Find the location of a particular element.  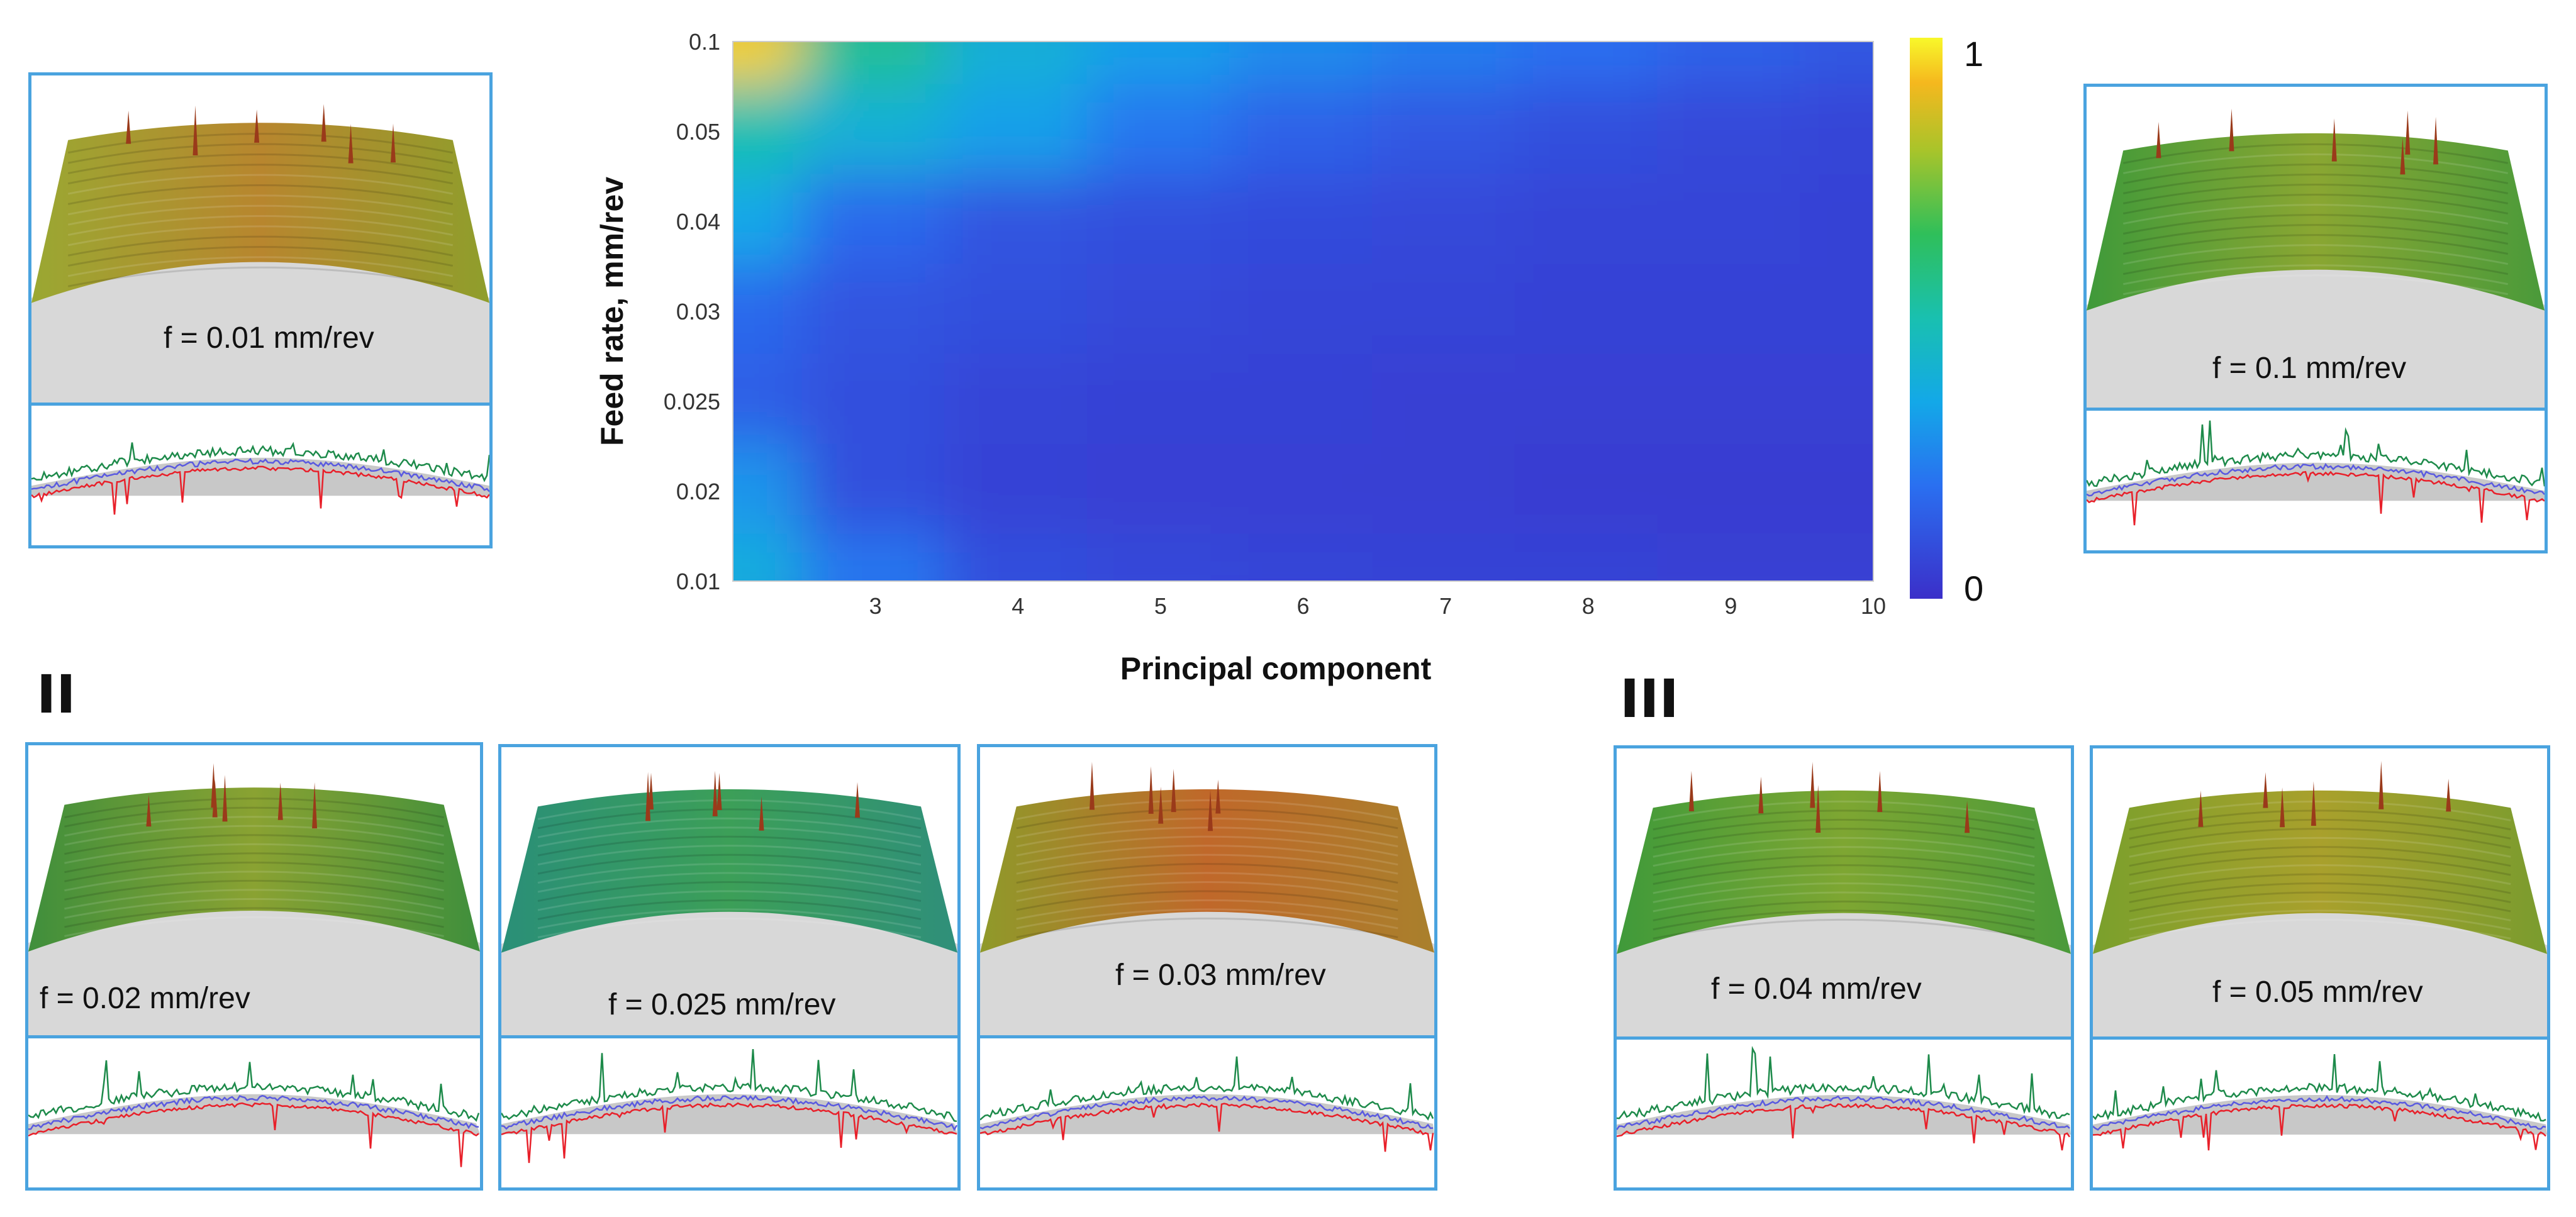

profile-line-blue is located at coordinates (2319, 1112).